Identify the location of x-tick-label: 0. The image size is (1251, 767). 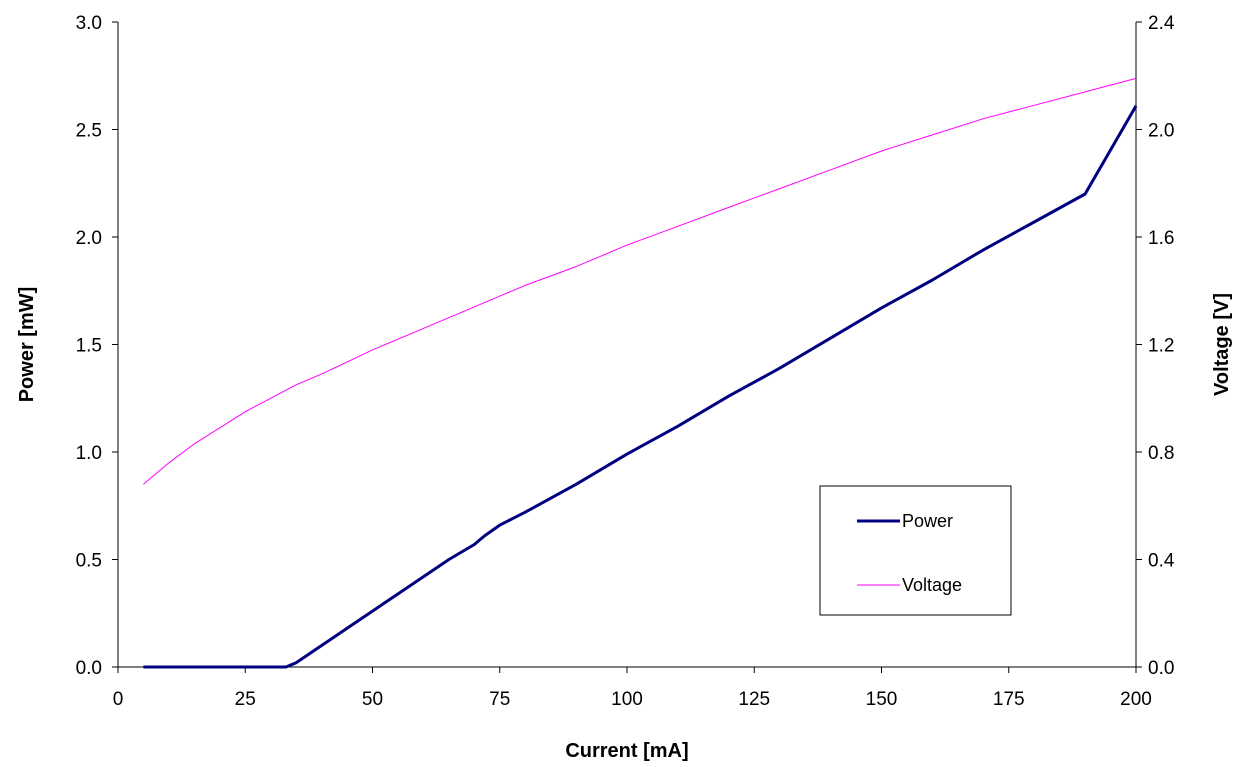
(118, 699).